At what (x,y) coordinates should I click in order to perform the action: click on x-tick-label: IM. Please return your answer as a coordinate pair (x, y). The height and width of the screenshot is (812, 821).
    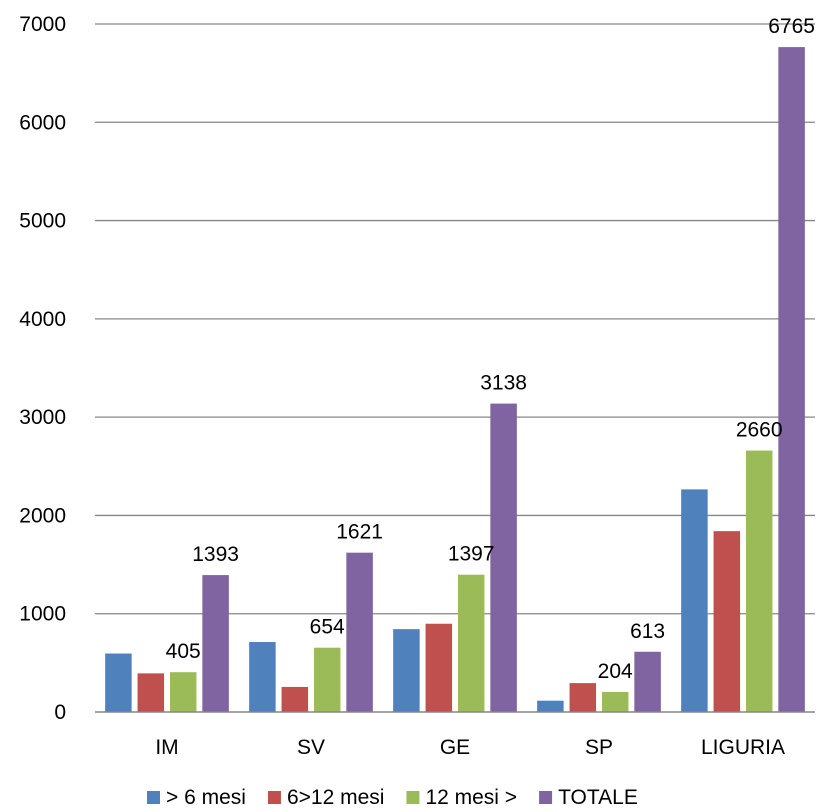
    Looking at the image, I should click on (166, 747).